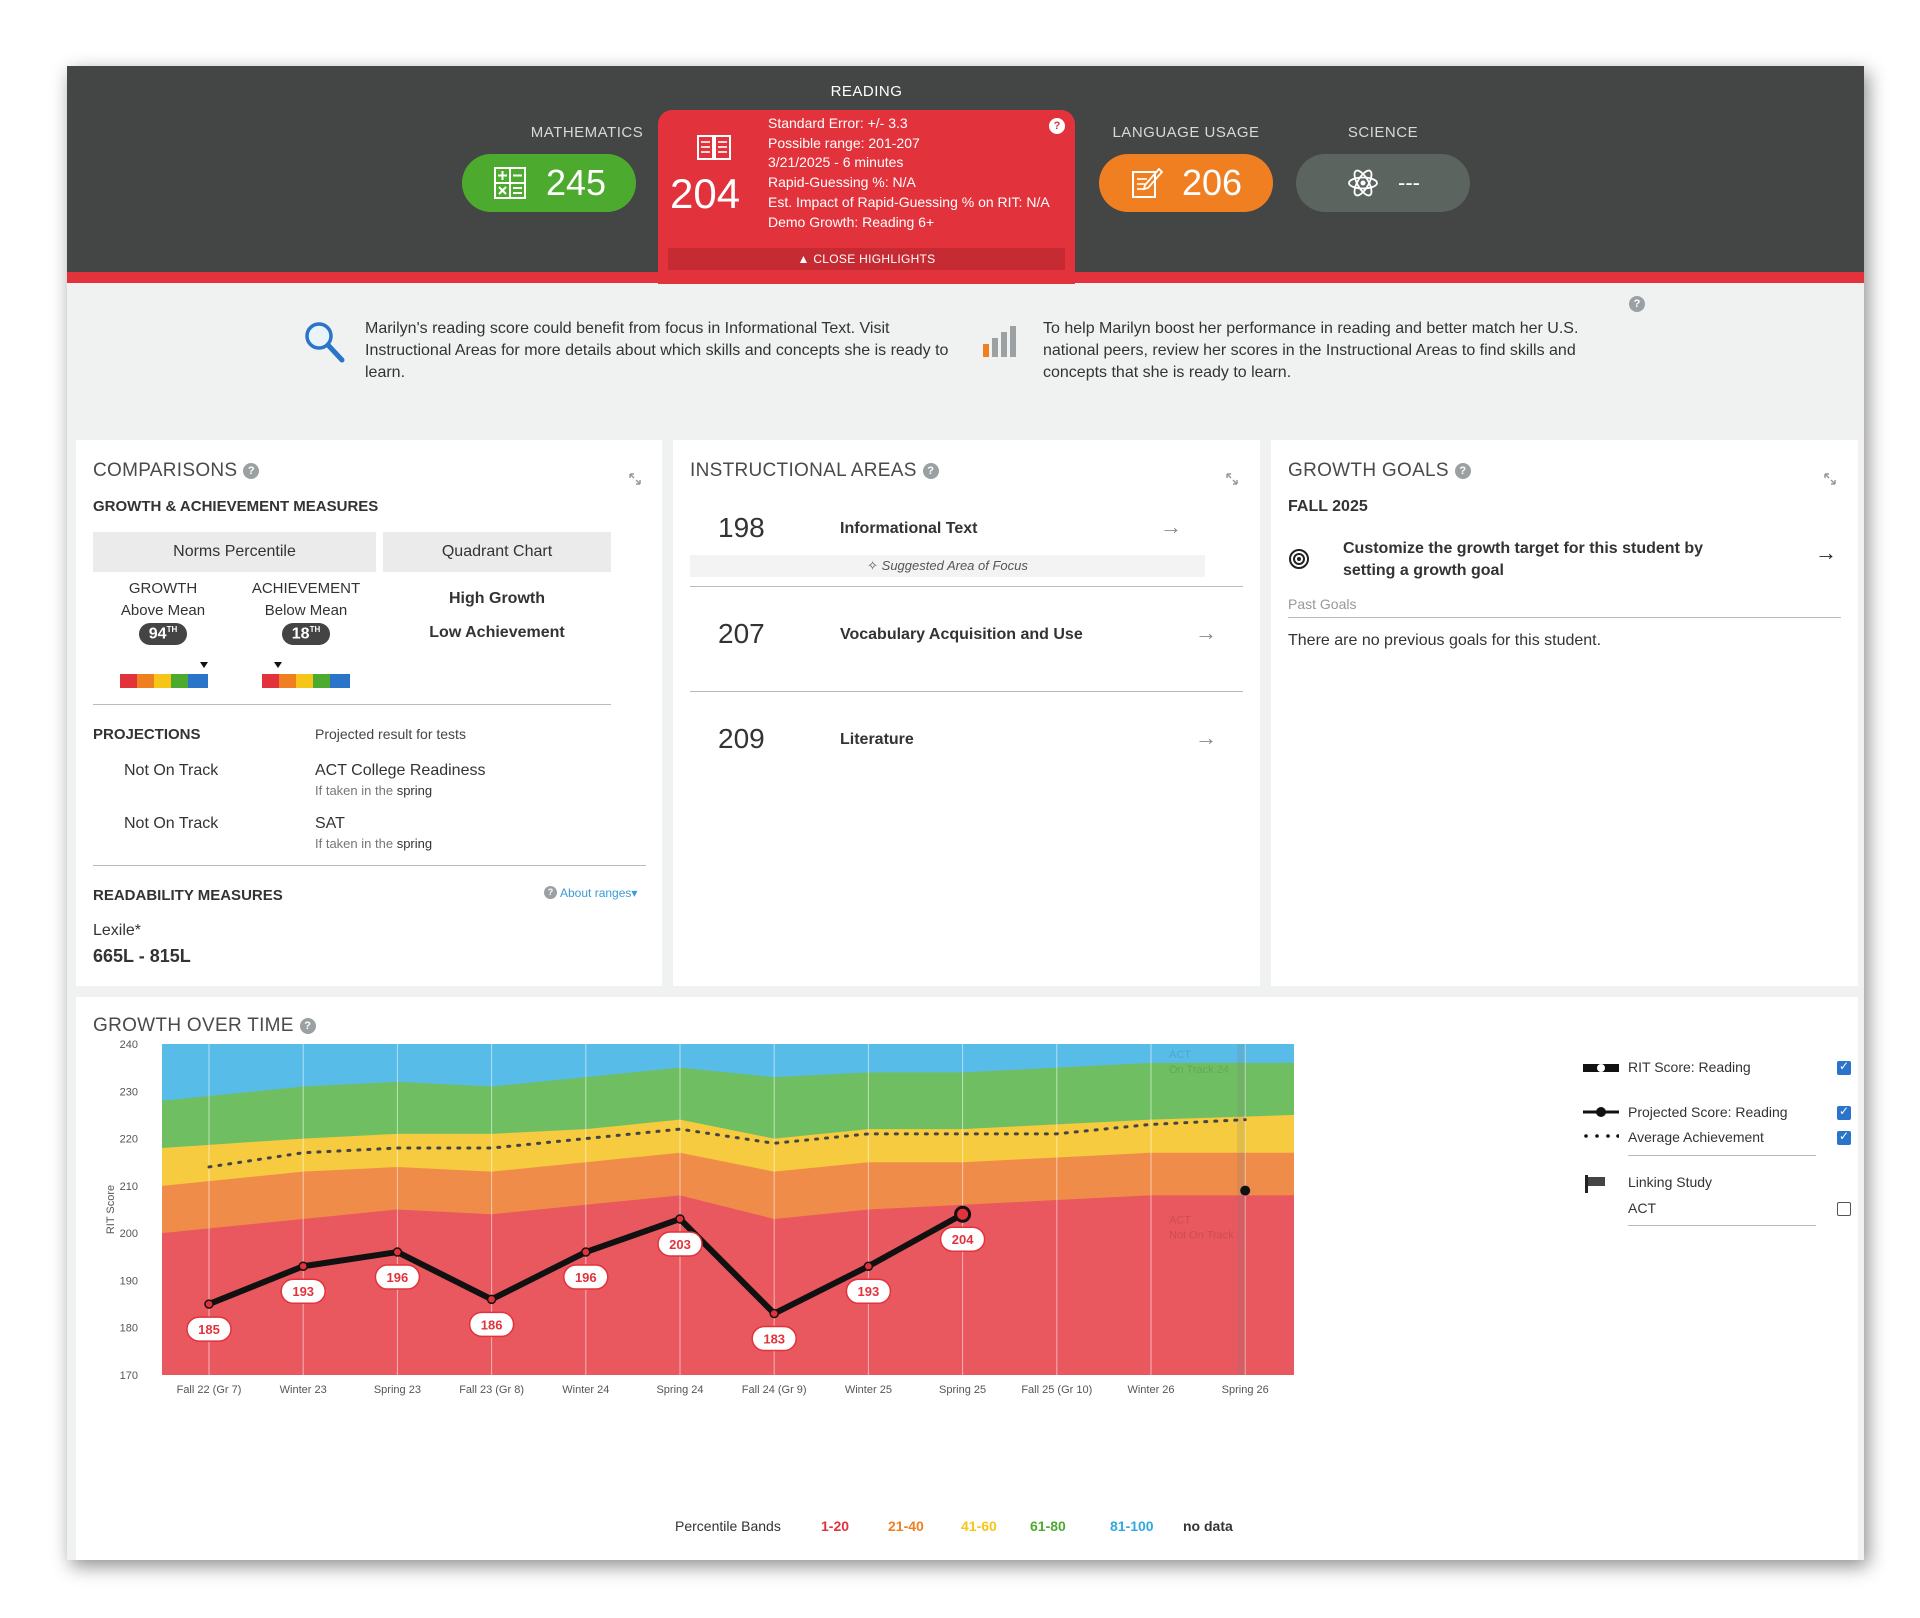 The width and height of the screenshot is (1920, 1618). Describe the element at coordinates (163, 634) in the screenshot. I see `growth-rank: 94TH` at that location.